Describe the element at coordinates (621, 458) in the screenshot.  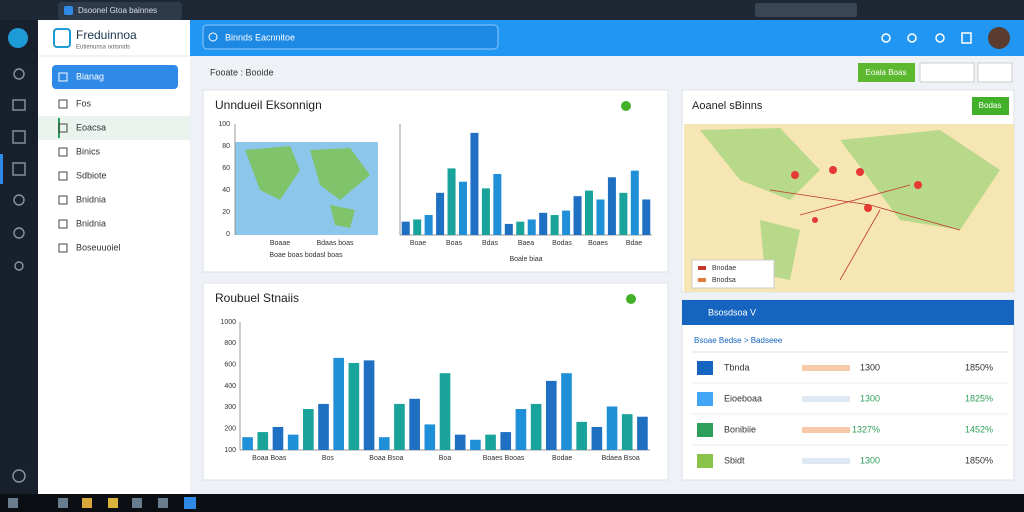
I see `x-tick-label: Bdaea Bsoa` at that location.